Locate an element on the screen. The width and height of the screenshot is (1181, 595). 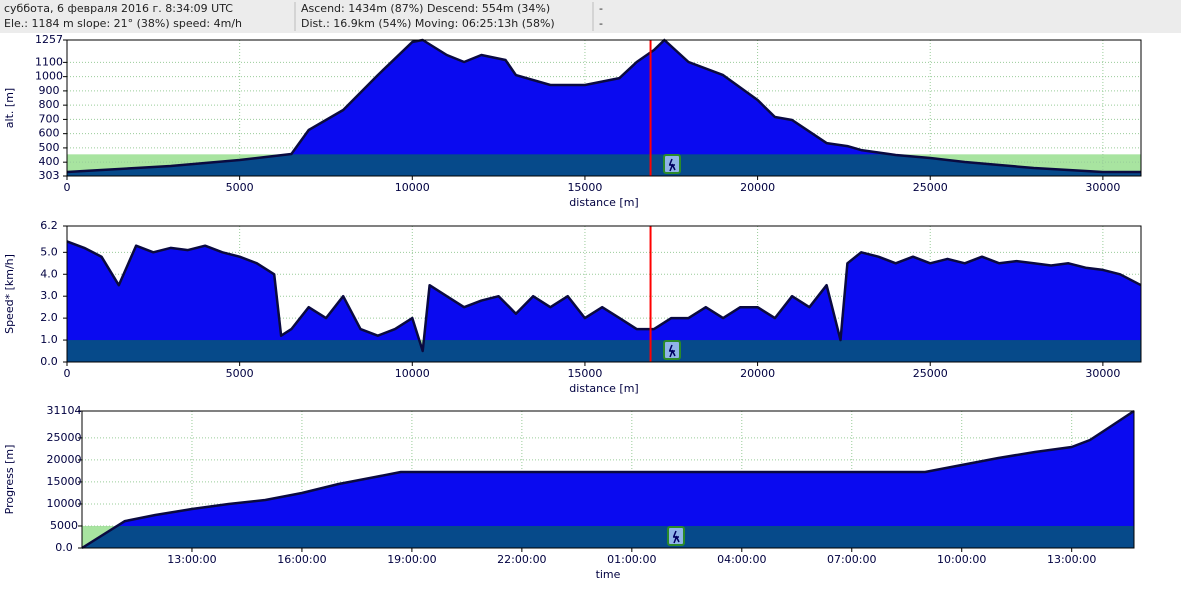
y-tick-label: 900 is located at coordinates (49, 90).